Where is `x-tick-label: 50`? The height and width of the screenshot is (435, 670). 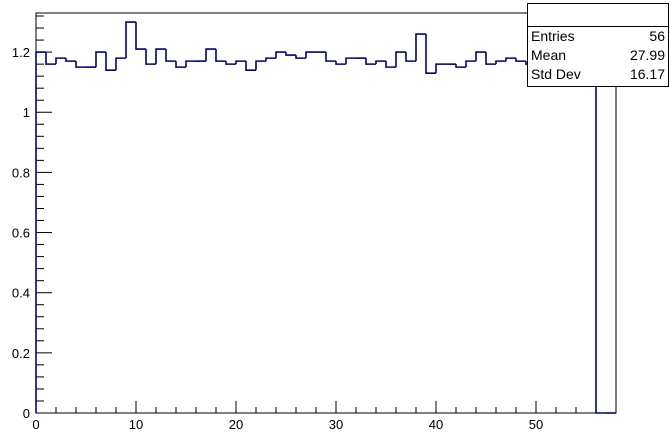
x-tick-label: 50 is located at coordinates (536, 424).